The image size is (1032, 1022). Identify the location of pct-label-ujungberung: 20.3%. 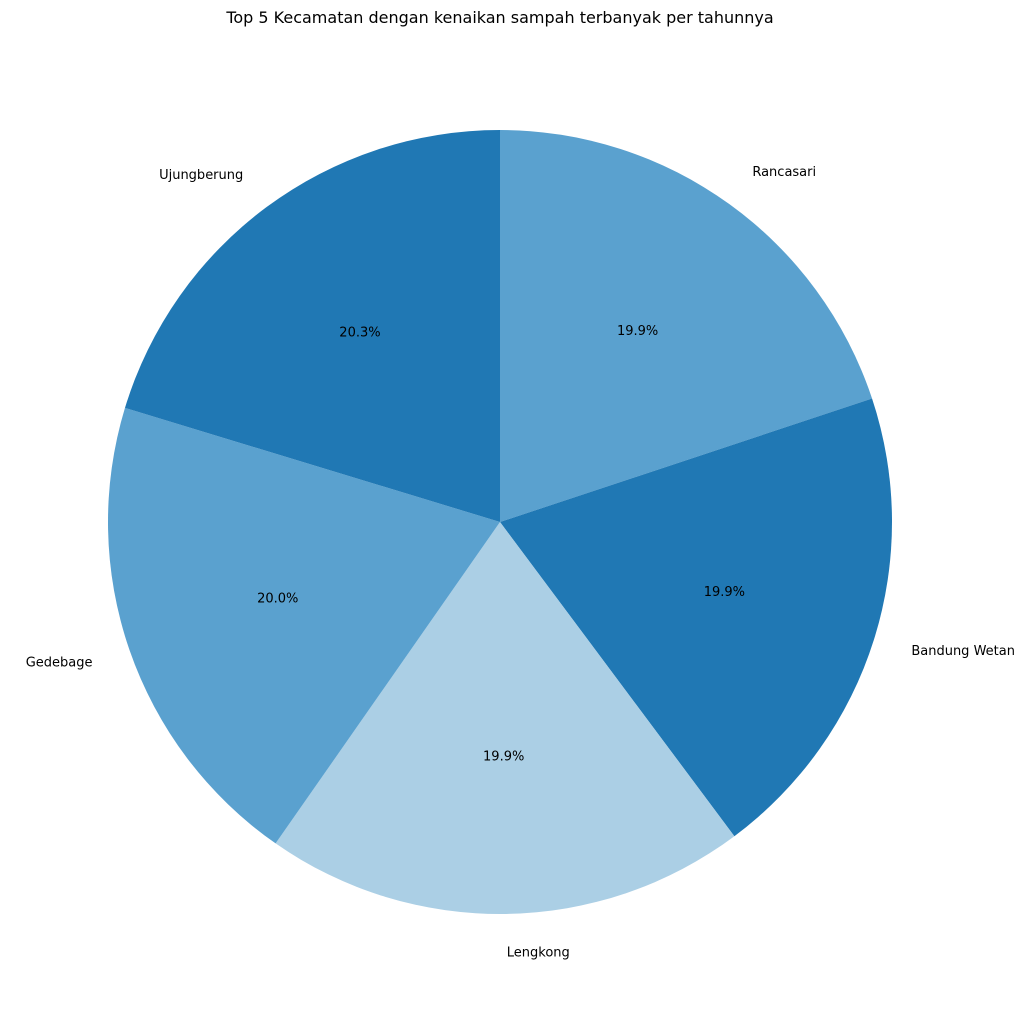
(359, 333).